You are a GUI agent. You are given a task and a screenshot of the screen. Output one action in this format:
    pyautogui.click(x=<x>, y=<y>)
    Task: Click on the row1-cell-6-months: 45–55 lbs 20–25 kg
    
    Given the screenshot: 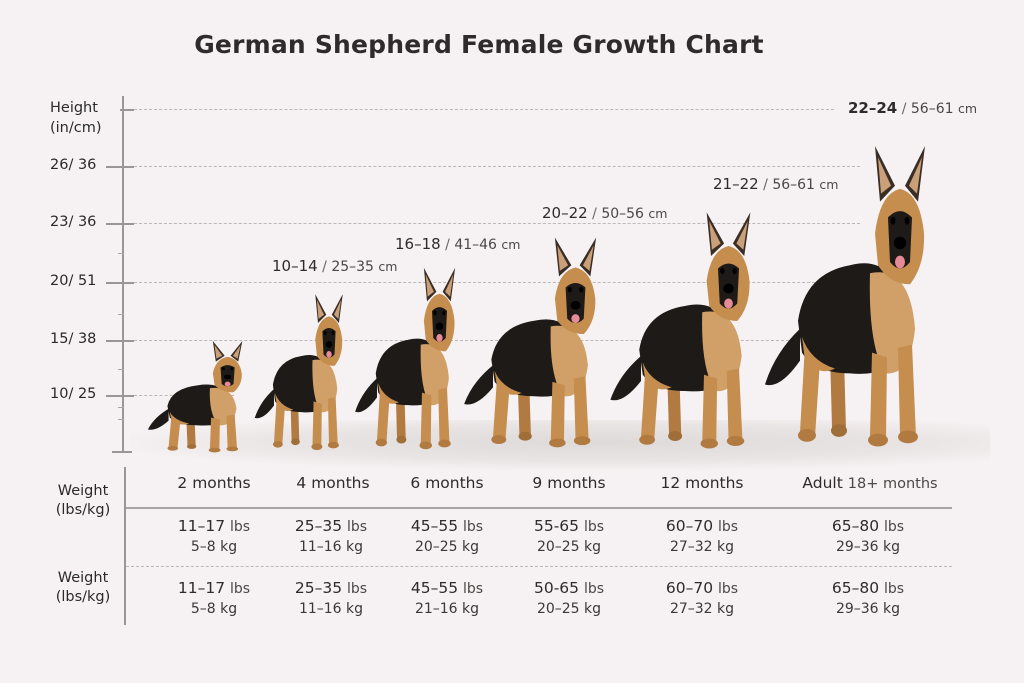 What is the action you would take?
    pyautogui.click(x=447, y=536)
    